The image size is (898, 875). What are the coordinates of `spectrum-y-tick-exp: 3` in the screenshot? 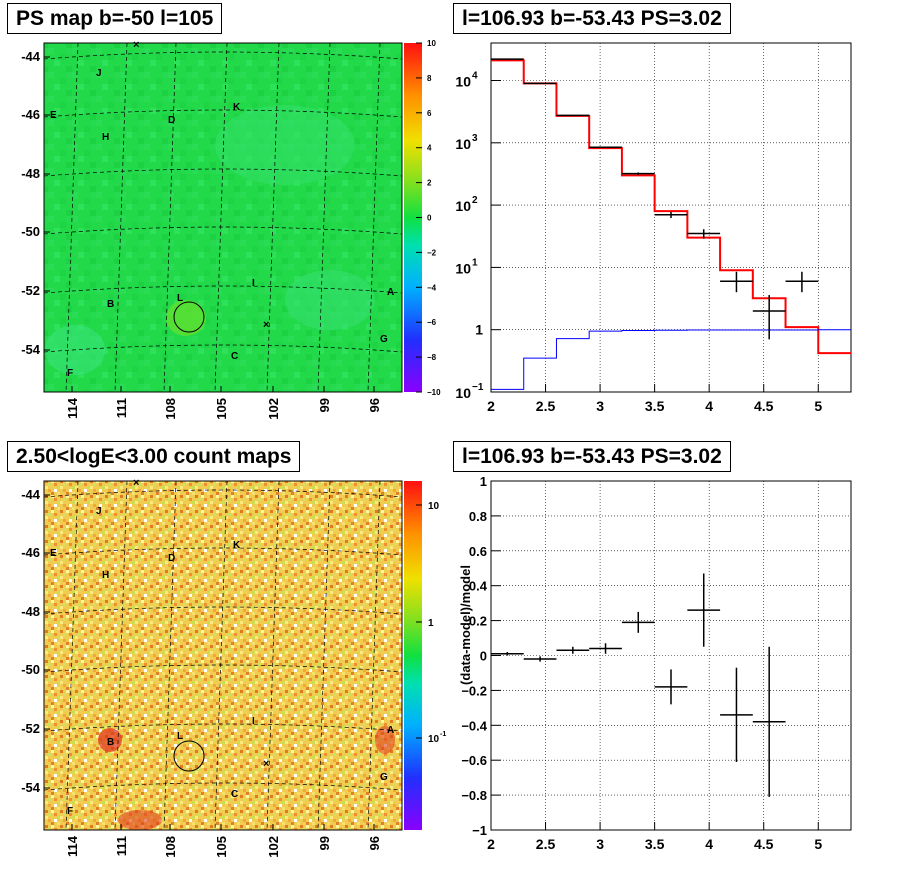 It's located at (475, 138).